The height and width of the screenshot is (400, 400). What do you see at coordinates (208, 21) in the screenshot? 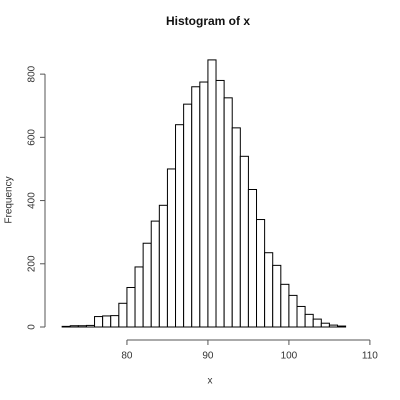
I see `chart-title: Histogram of x` at bounding box center [208, 21].